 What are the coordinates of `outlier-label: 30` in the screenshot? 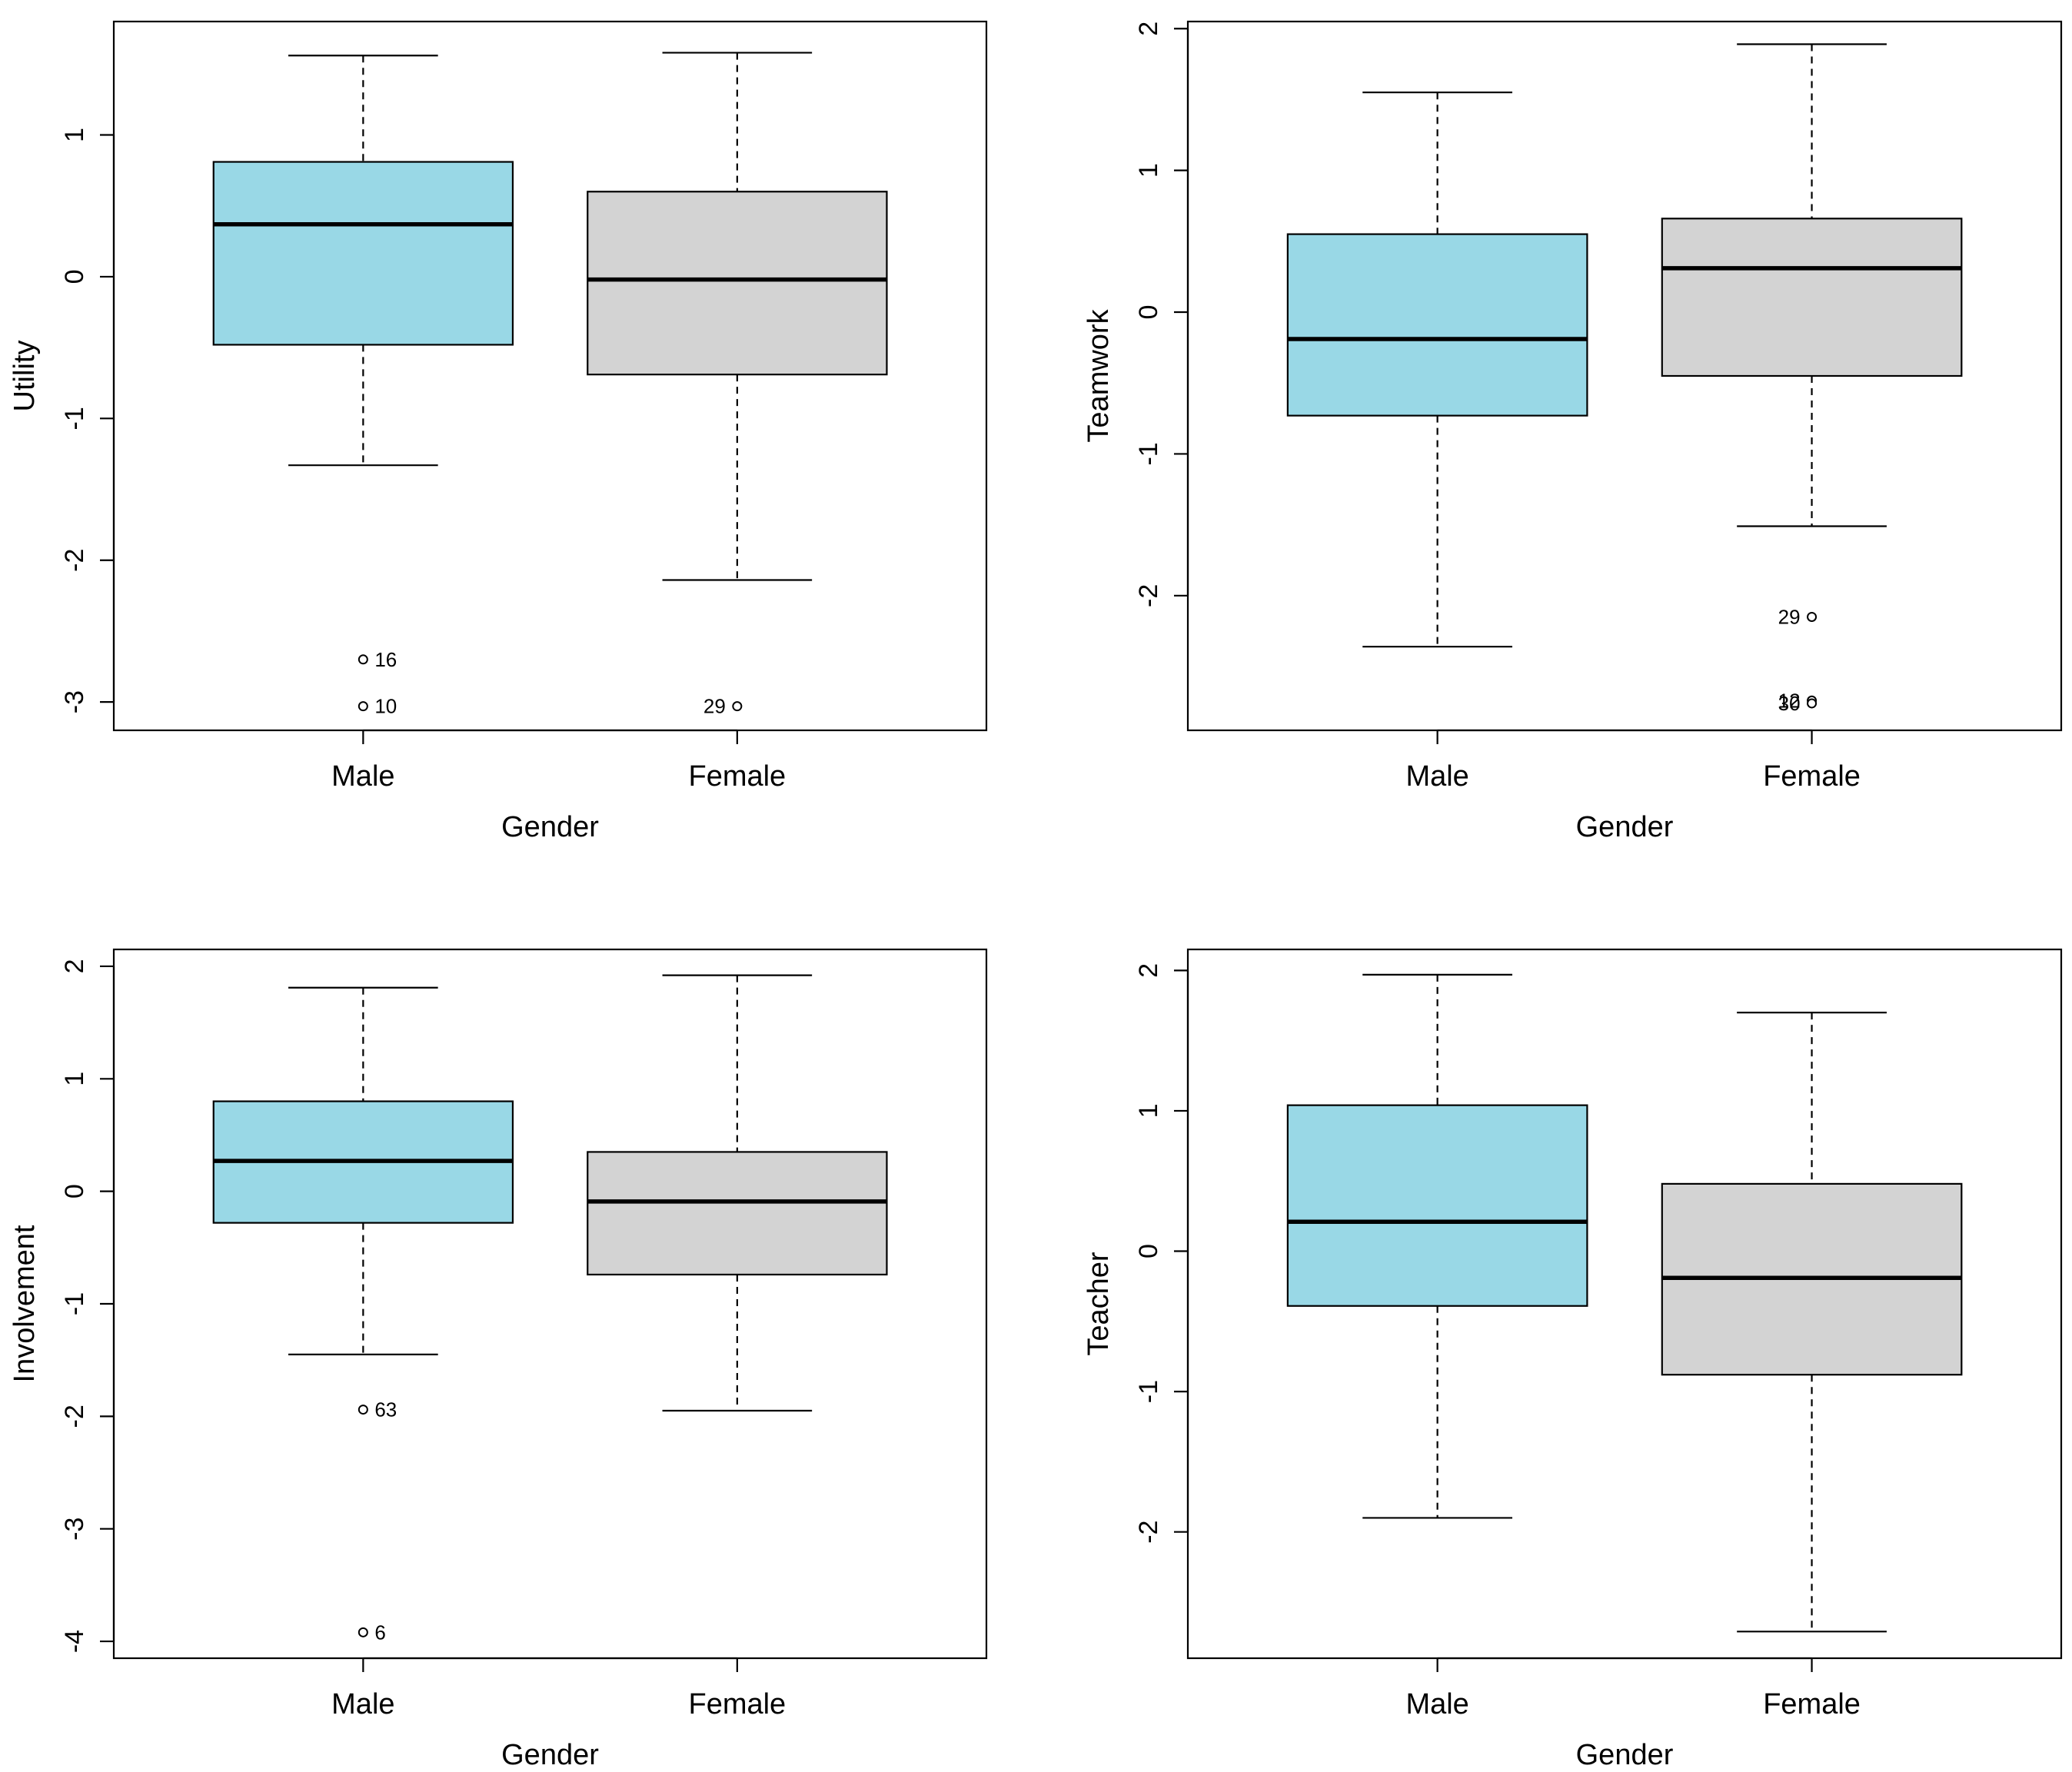 It's located at (1790, 703).